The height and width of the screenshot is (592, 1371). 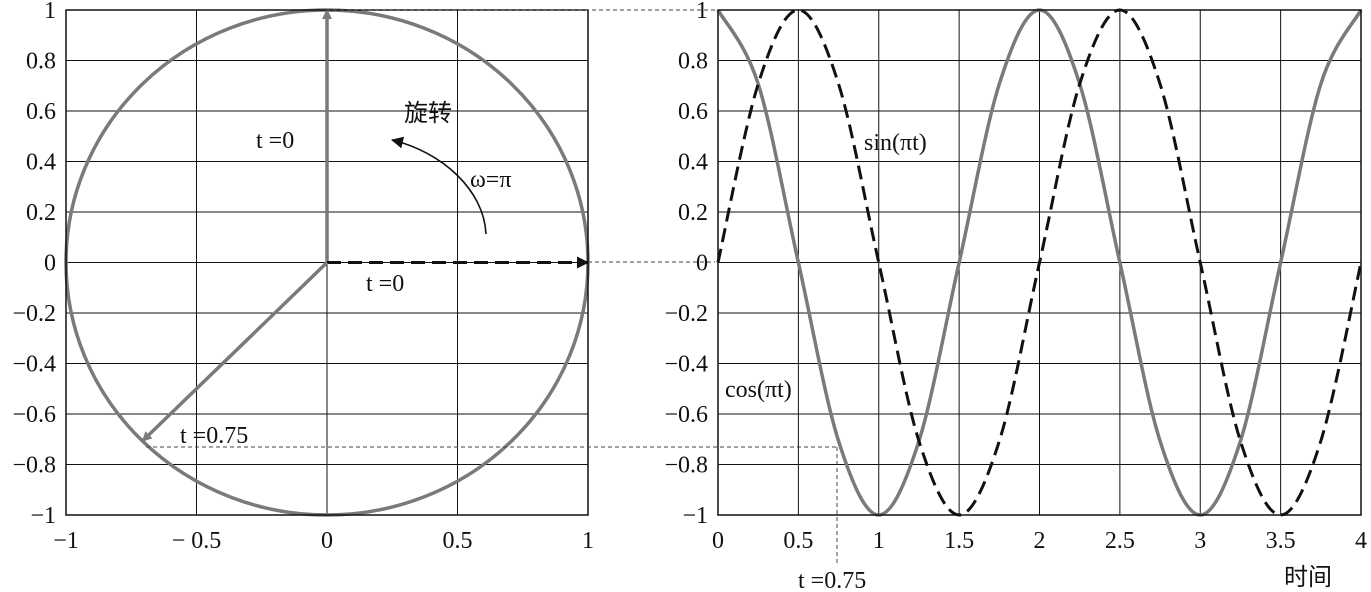 I want to click on right-x-tick-labels: 0 0.5 1 1.5 2 2.5 3 3.5 4, so click(x=1039, y=541).